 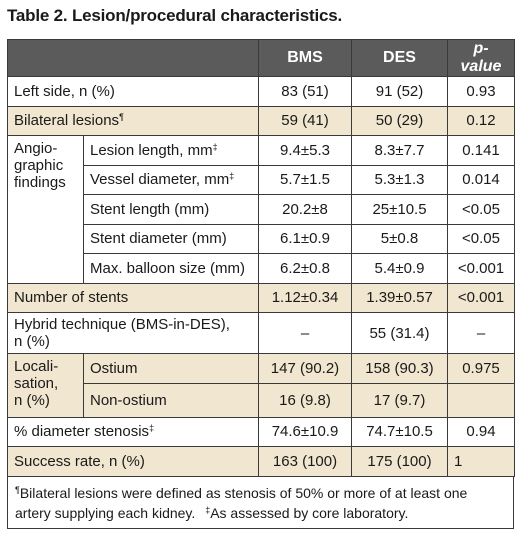 I want to click on cell-des: 55 (31.4), so click(x=399, y=333).